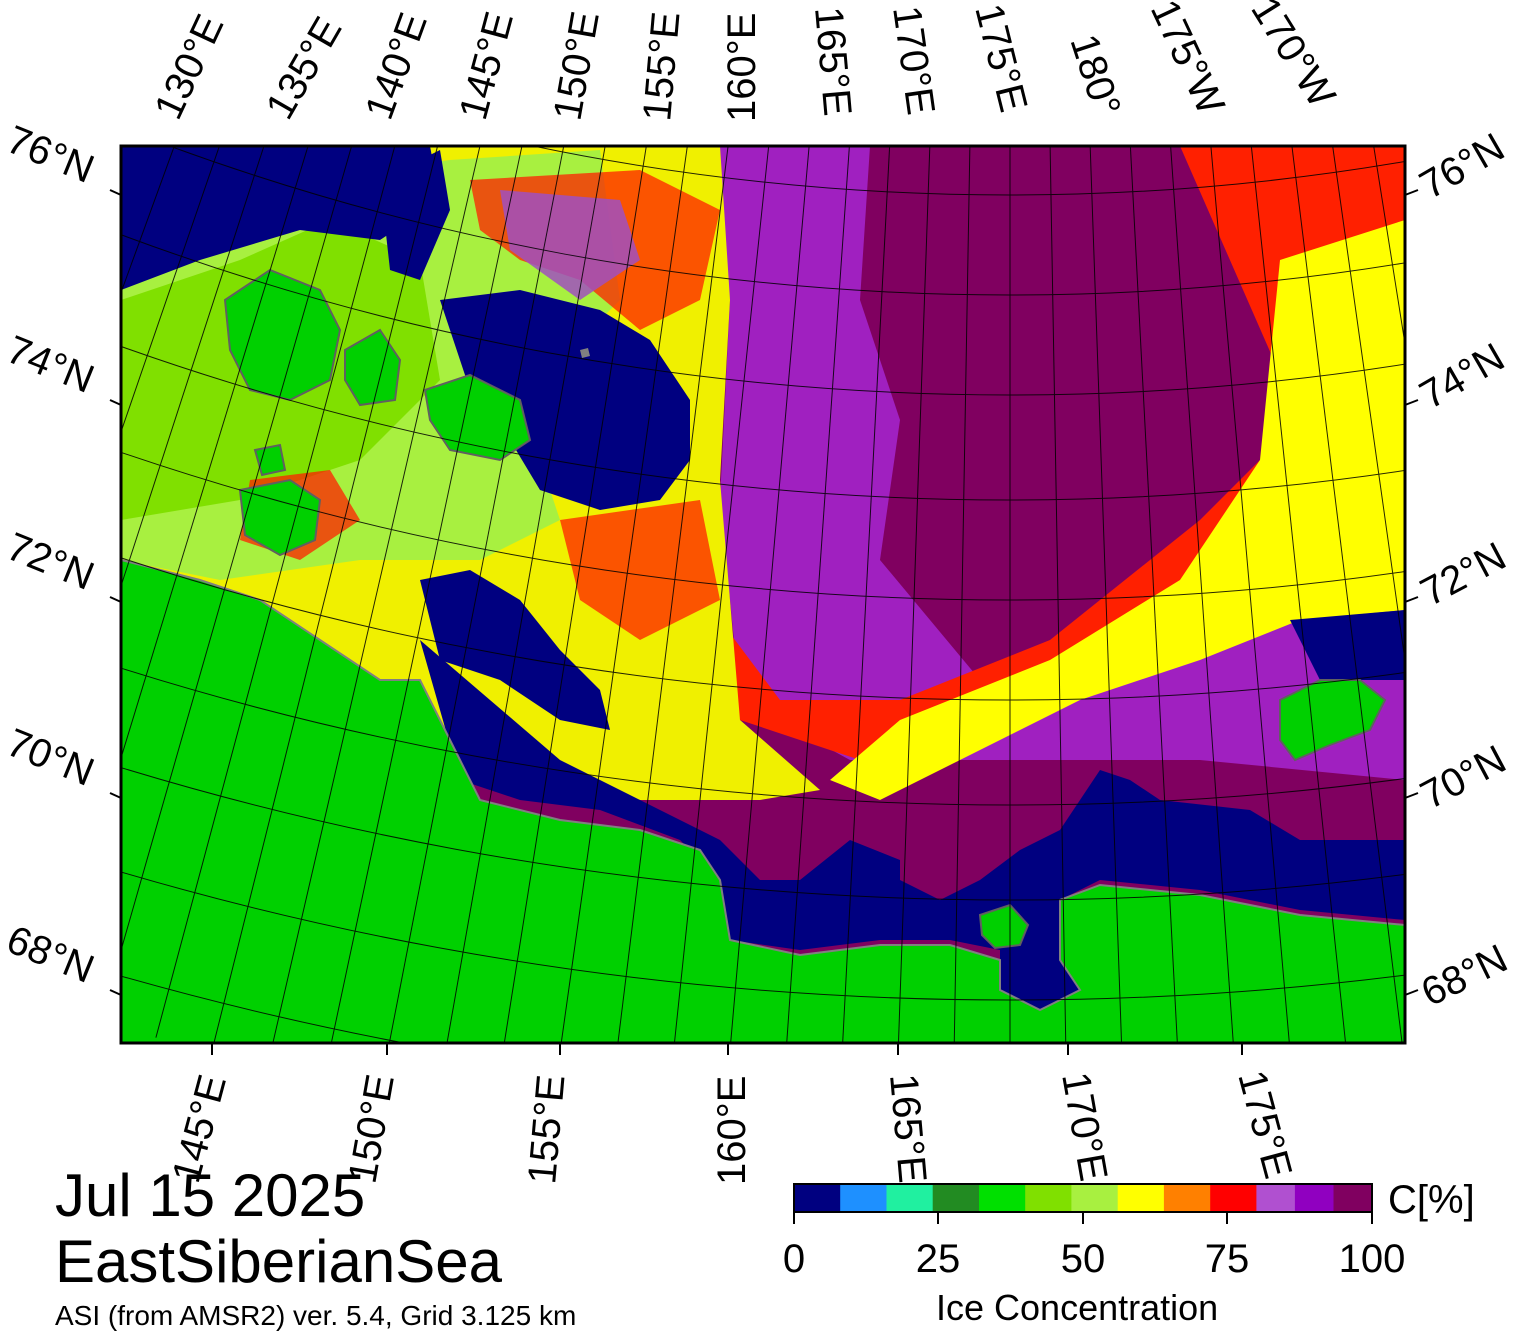  I want to click on top-lon-label: 140°E, so click(396, 66).